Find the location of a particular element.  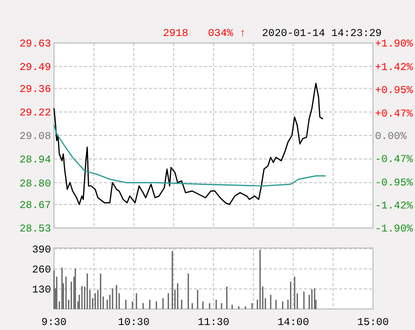

x-tick-label: 9:30 is located at coordinates (54, 323).